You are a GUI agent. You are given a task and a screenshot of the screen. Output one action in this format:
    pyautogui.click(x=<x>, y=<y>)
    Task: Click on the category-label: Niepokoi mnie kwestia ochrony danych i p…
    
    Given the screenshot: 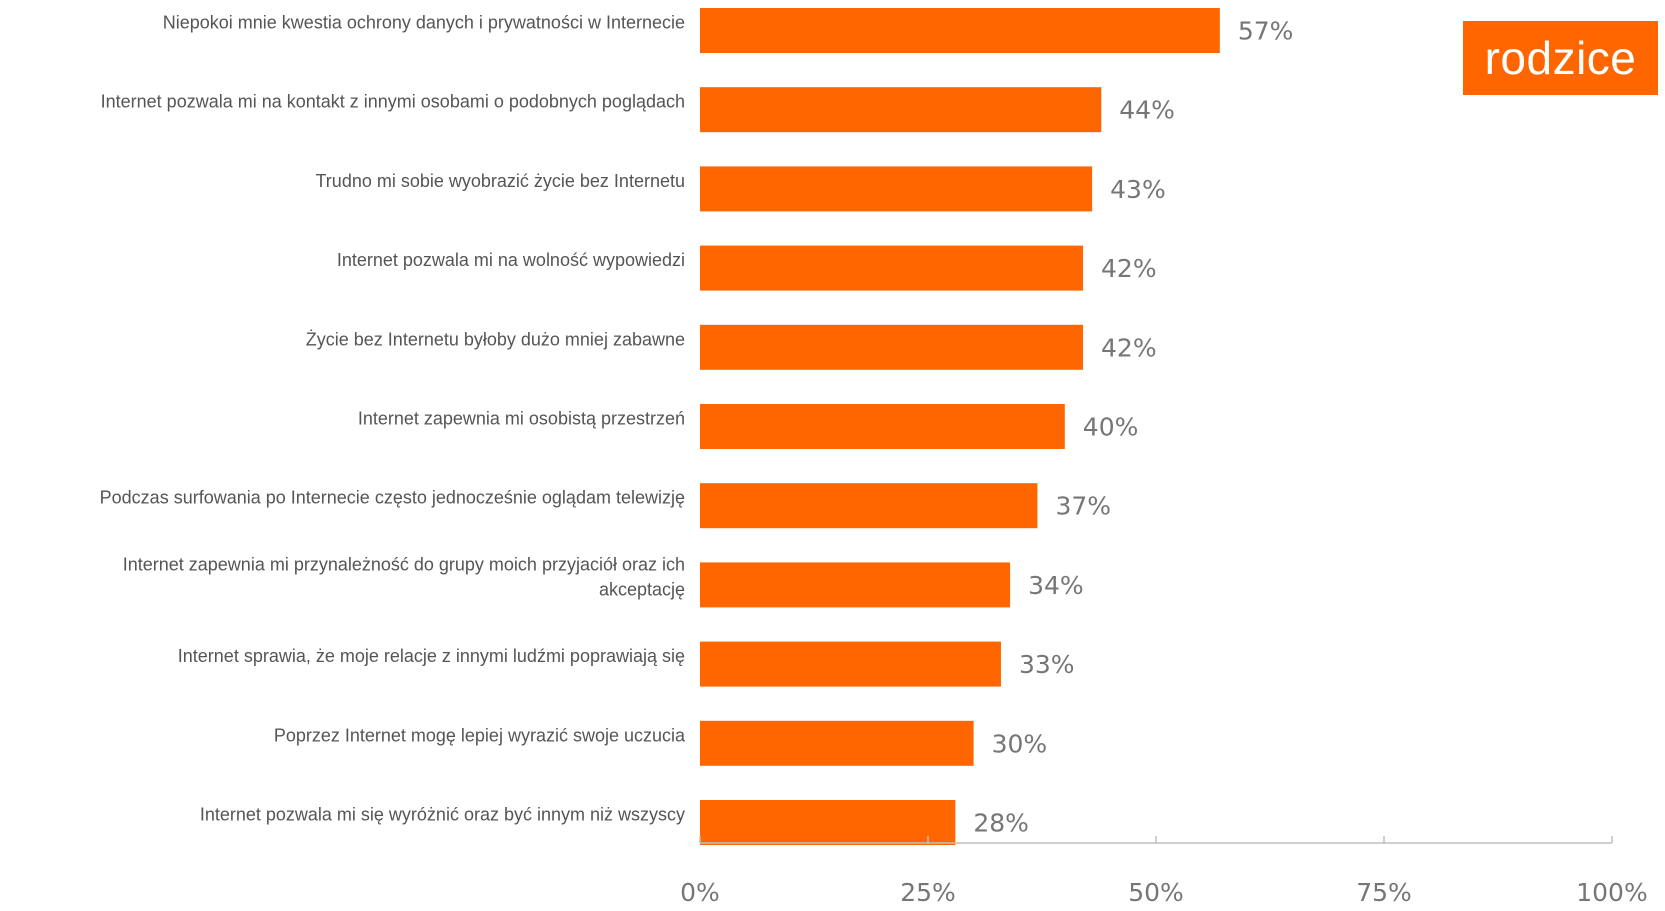 What is the action you would take?
    pyautogui.click(x=424, y=23)
    